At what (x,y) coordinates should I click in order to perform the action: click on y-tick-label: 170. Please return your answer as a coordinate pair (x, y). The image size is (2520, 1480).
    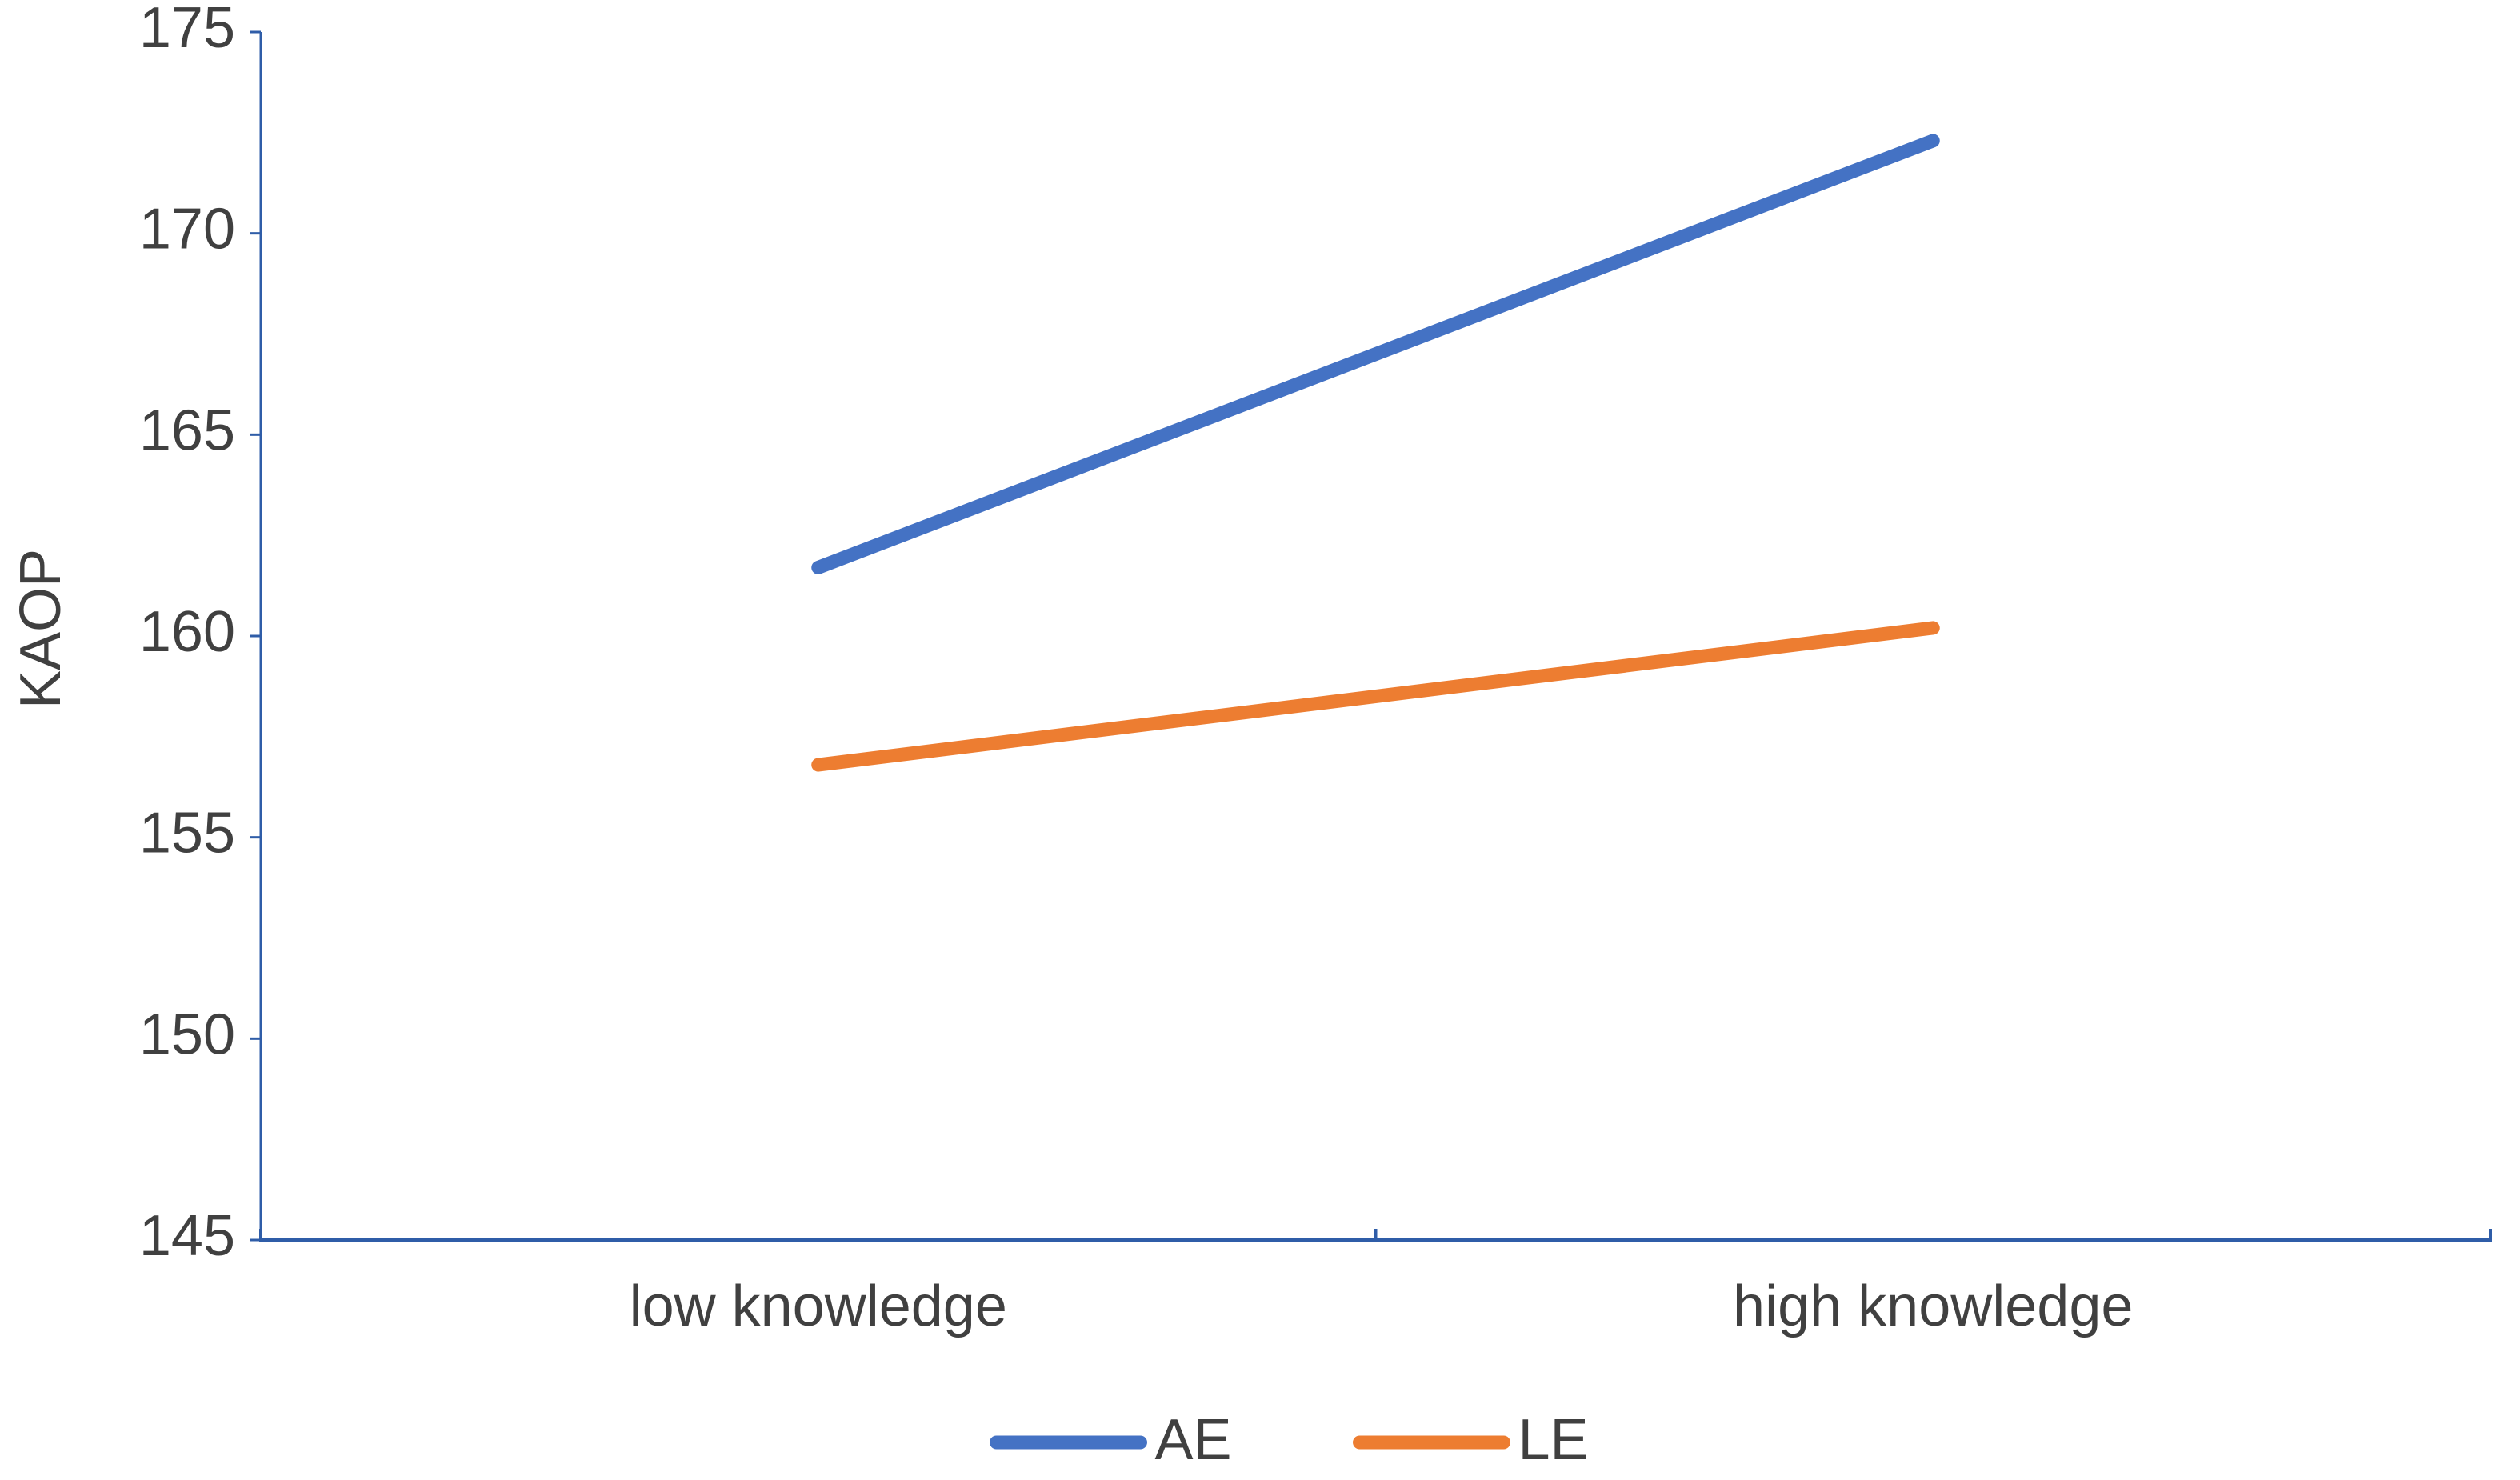
    Looking at the image, I should click on (187, 230).